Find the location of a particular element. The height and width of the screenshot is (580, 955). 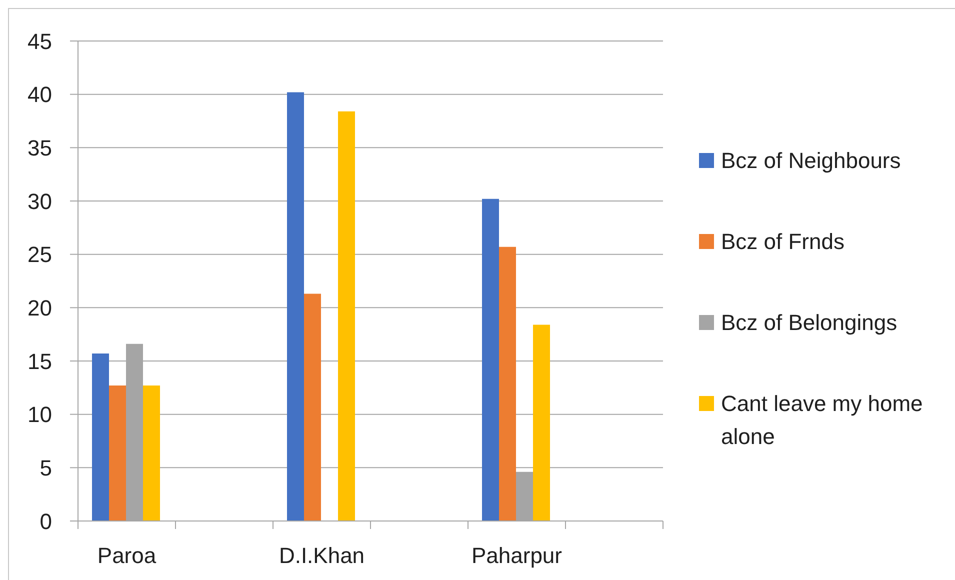

y-tick-label: 5 is located at coordinates (46, 467).